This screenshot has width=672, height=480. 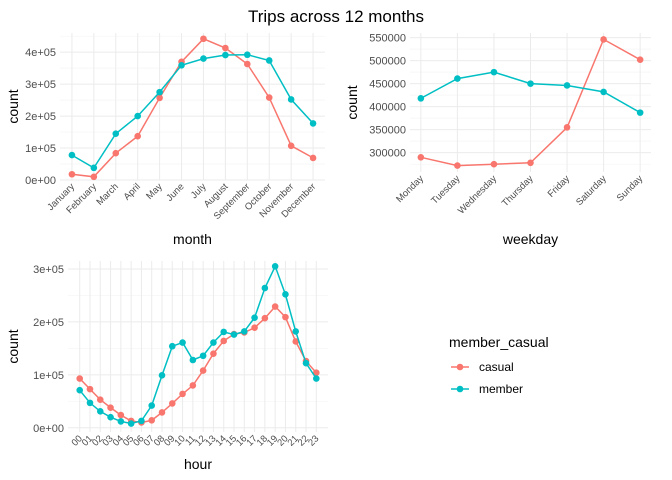 I want to click on y-tick-label: 400000, so click(x=387, y=108).